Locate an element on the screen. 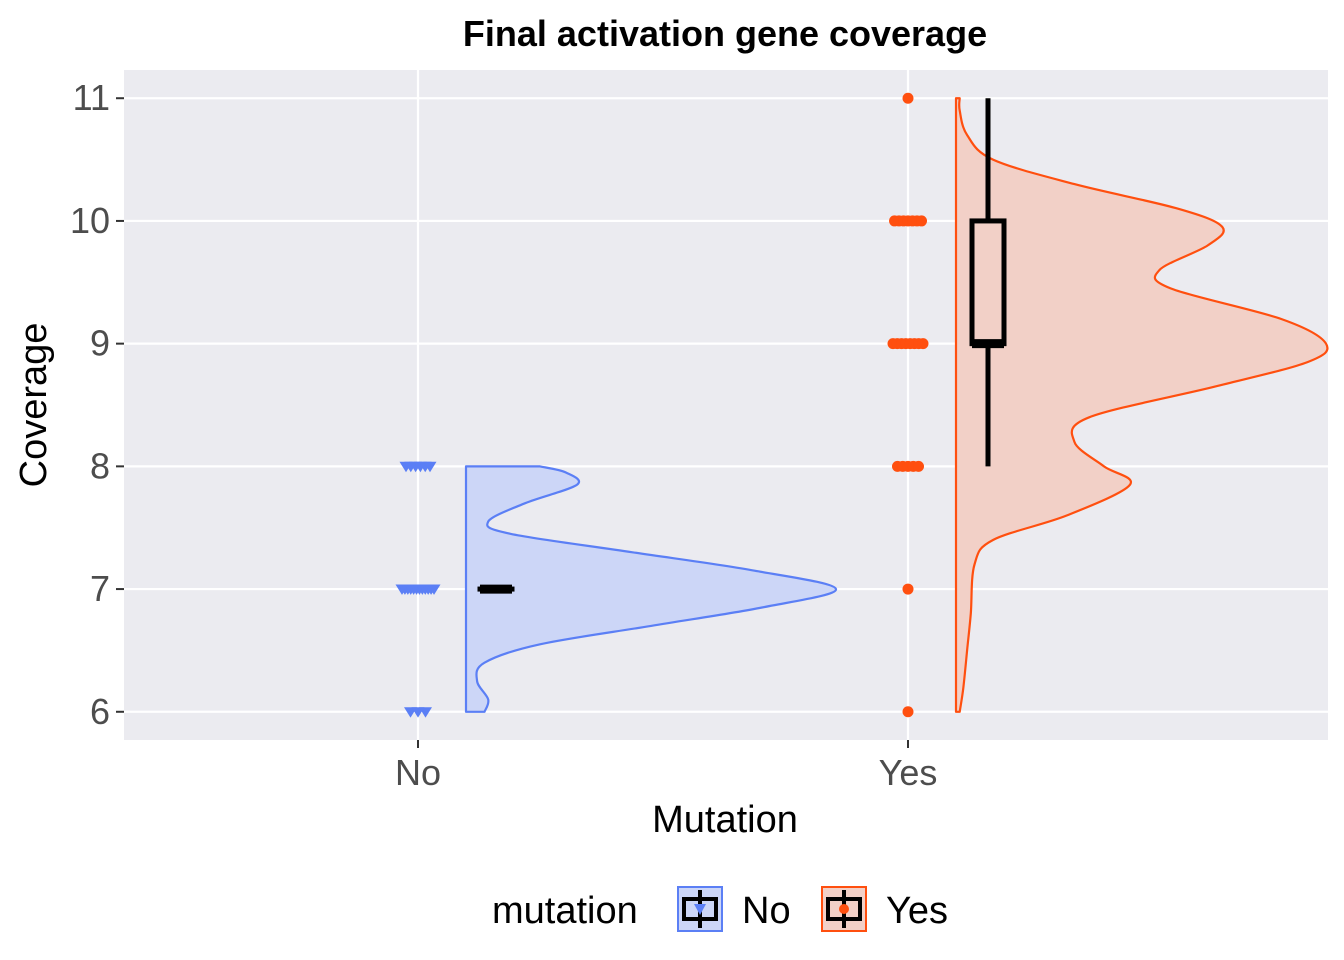  y-tick-label-5: 11 is located at coordinates (91, 97).